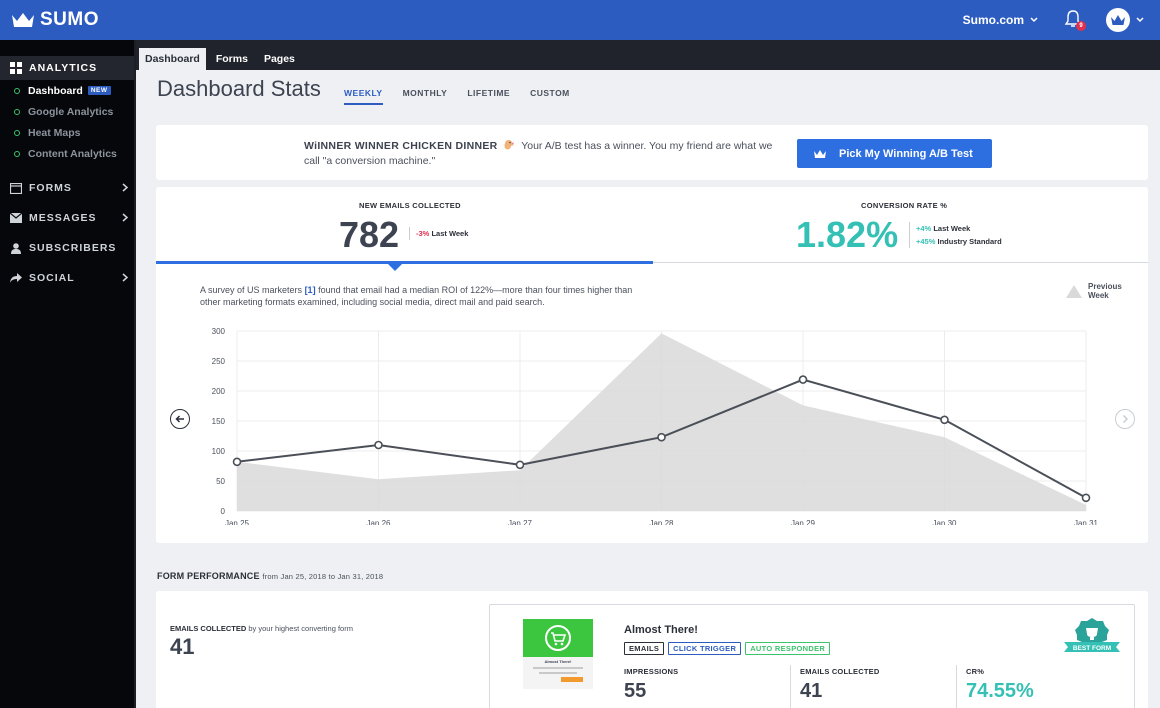 The width and height of the screenshot is (1160, 708). What do you see at coordinates (425, 93) in the screenshot?
I see `period-tab-monthly: MONTHLY` at bounding box center [425, 93].